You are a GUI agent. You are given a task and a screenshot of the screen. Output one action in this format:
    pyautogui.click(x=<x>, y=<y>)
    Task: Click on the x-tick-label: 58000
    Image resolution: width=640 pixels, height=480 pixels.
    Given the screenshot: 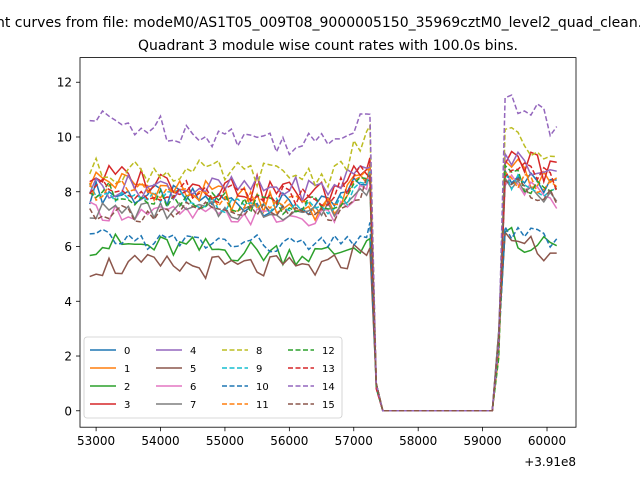 What is the action you would take?
    pyautogui.click(x=418, y=441)
    